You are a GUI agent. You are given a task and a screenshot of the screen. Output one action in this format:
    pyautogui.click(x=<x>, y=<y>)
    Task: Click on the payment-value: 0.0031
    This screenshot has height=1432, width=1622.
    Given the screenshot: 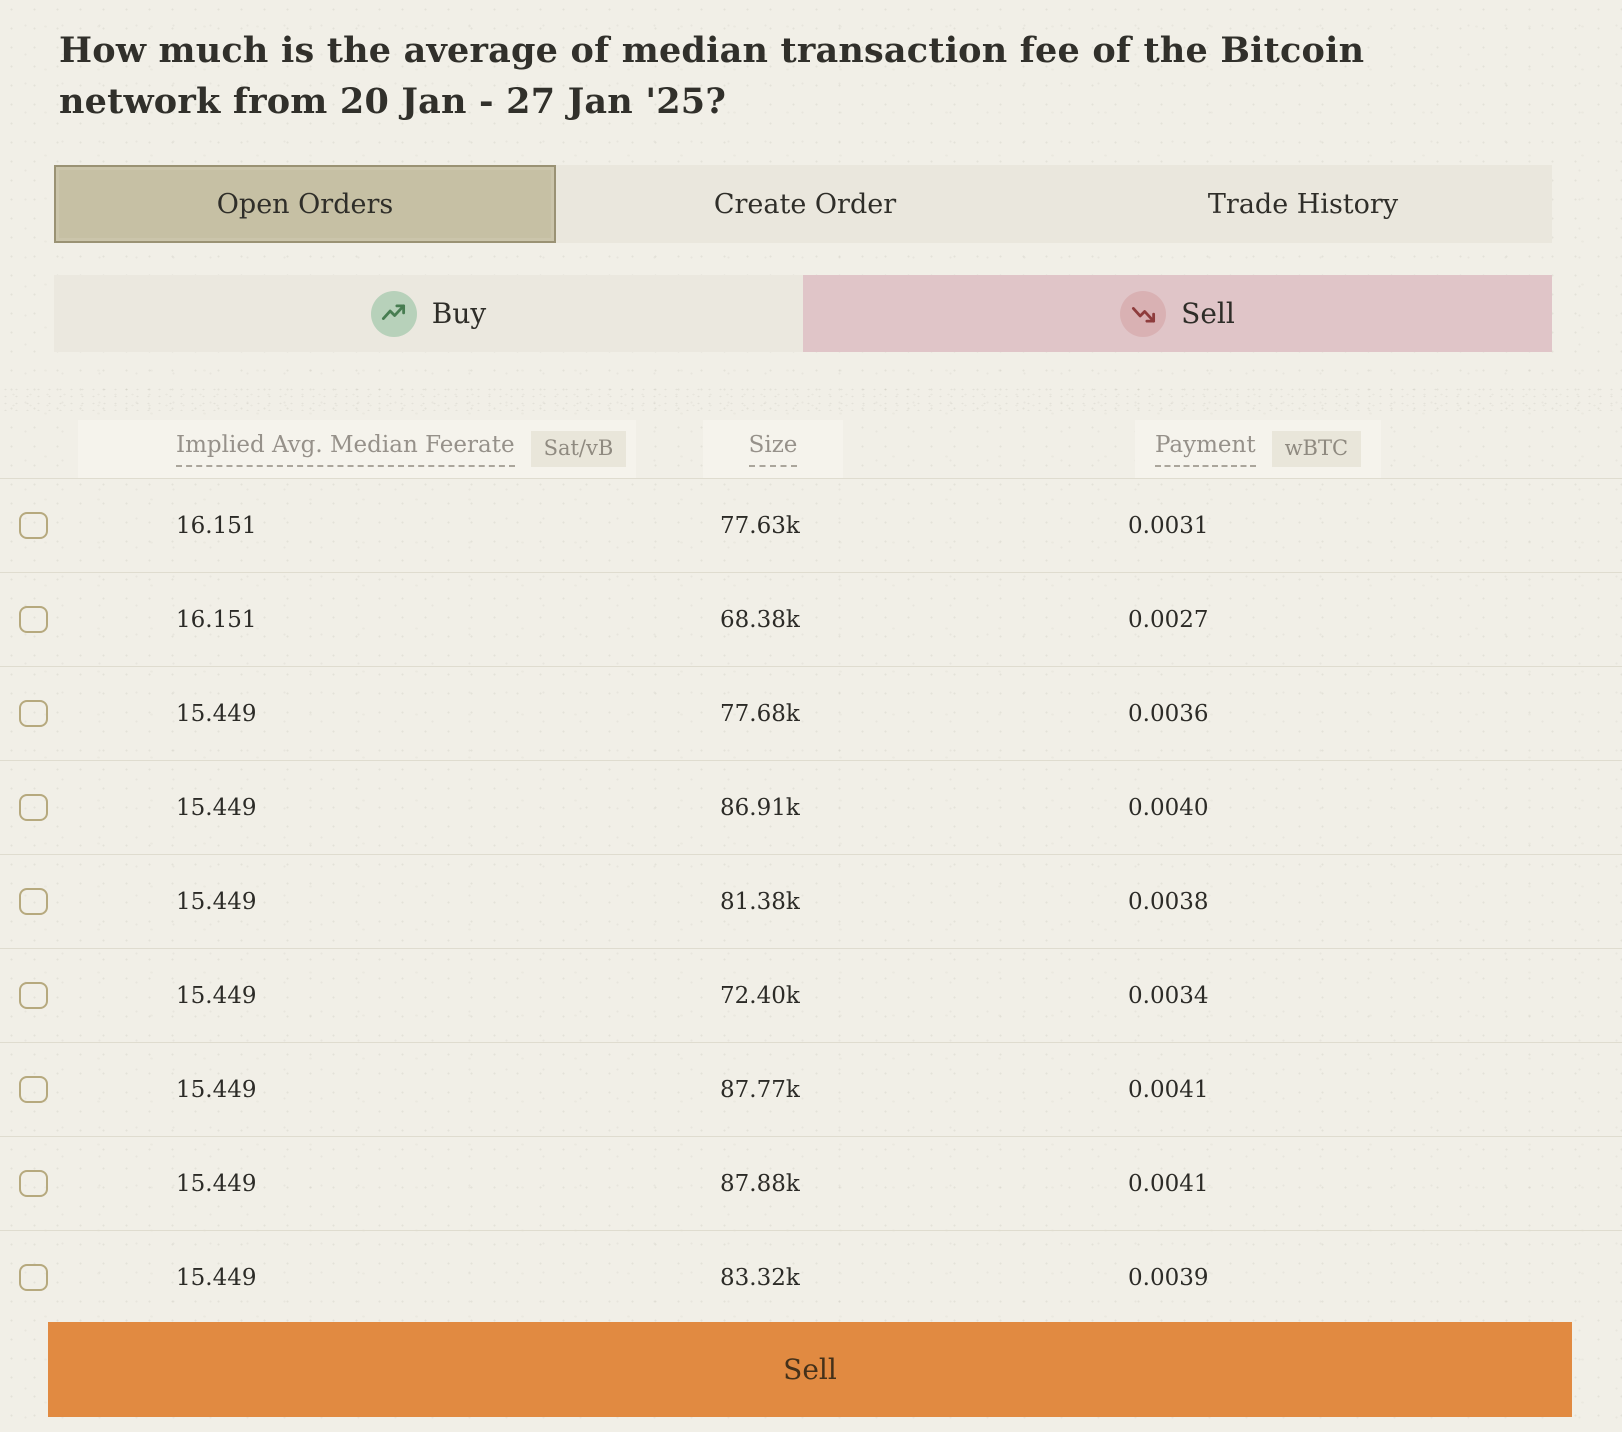 What is the action you would take?
    pyautogui.click(x=1168, y=525)
    